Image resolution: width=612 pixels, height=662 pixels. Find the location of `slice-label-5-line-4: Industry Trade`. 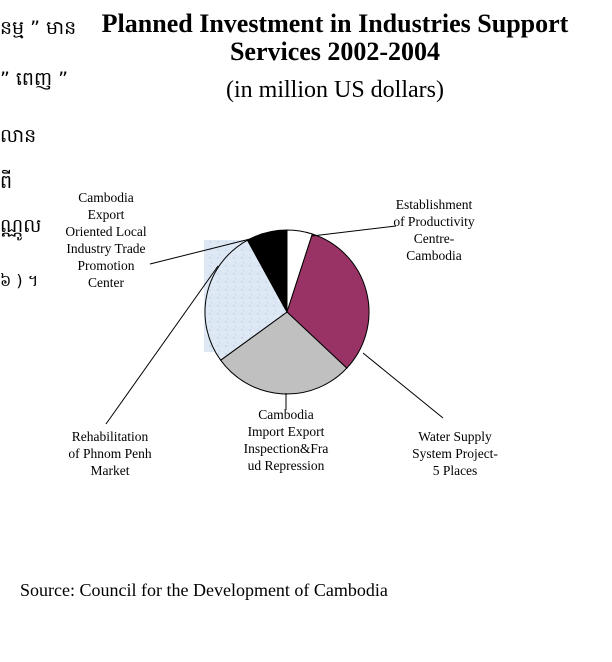

slice-label-5-line-4: Industry Trade is located at coordinates (105, 248).